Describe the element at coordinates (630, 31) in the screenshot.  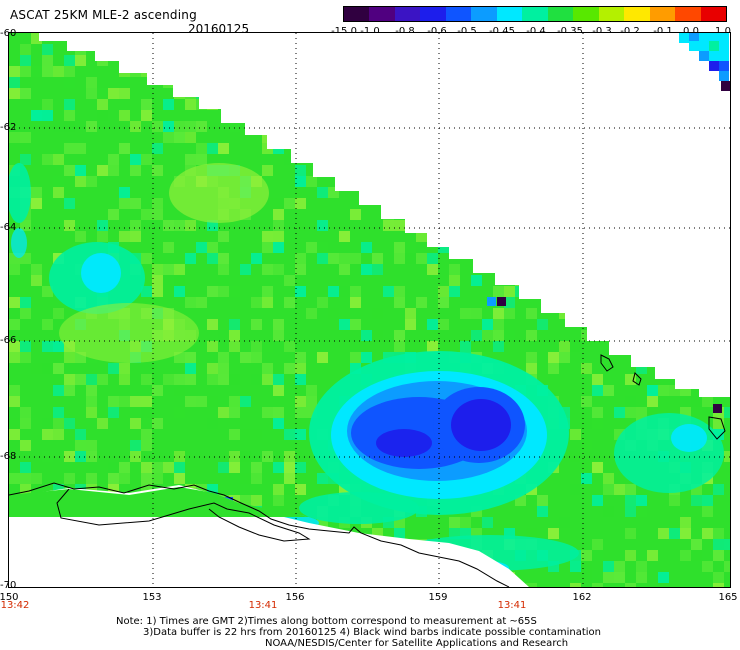
I see `color-label: -0.2` at that location.